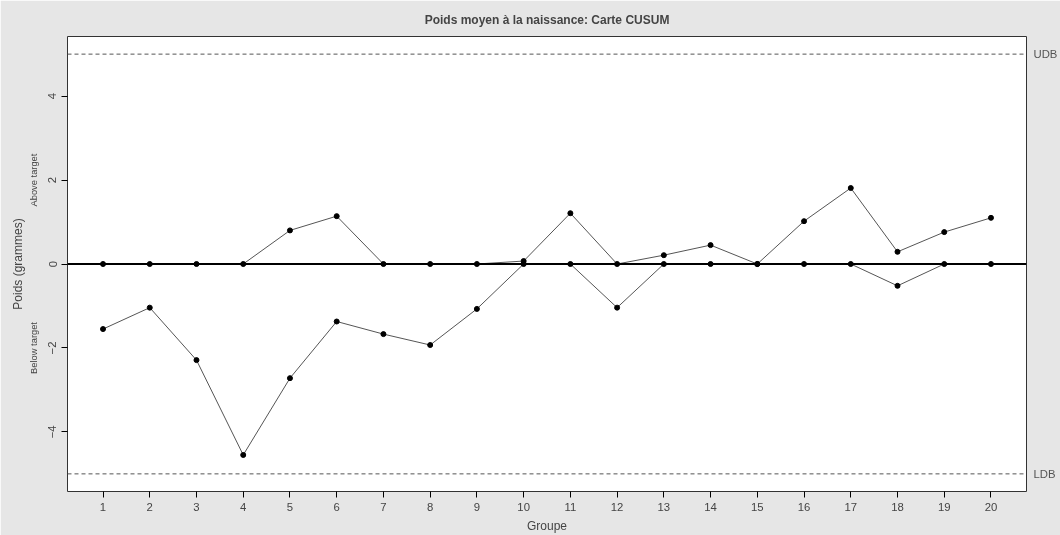  I want to click on x-axis-title: Groupe, so click(547, 525).